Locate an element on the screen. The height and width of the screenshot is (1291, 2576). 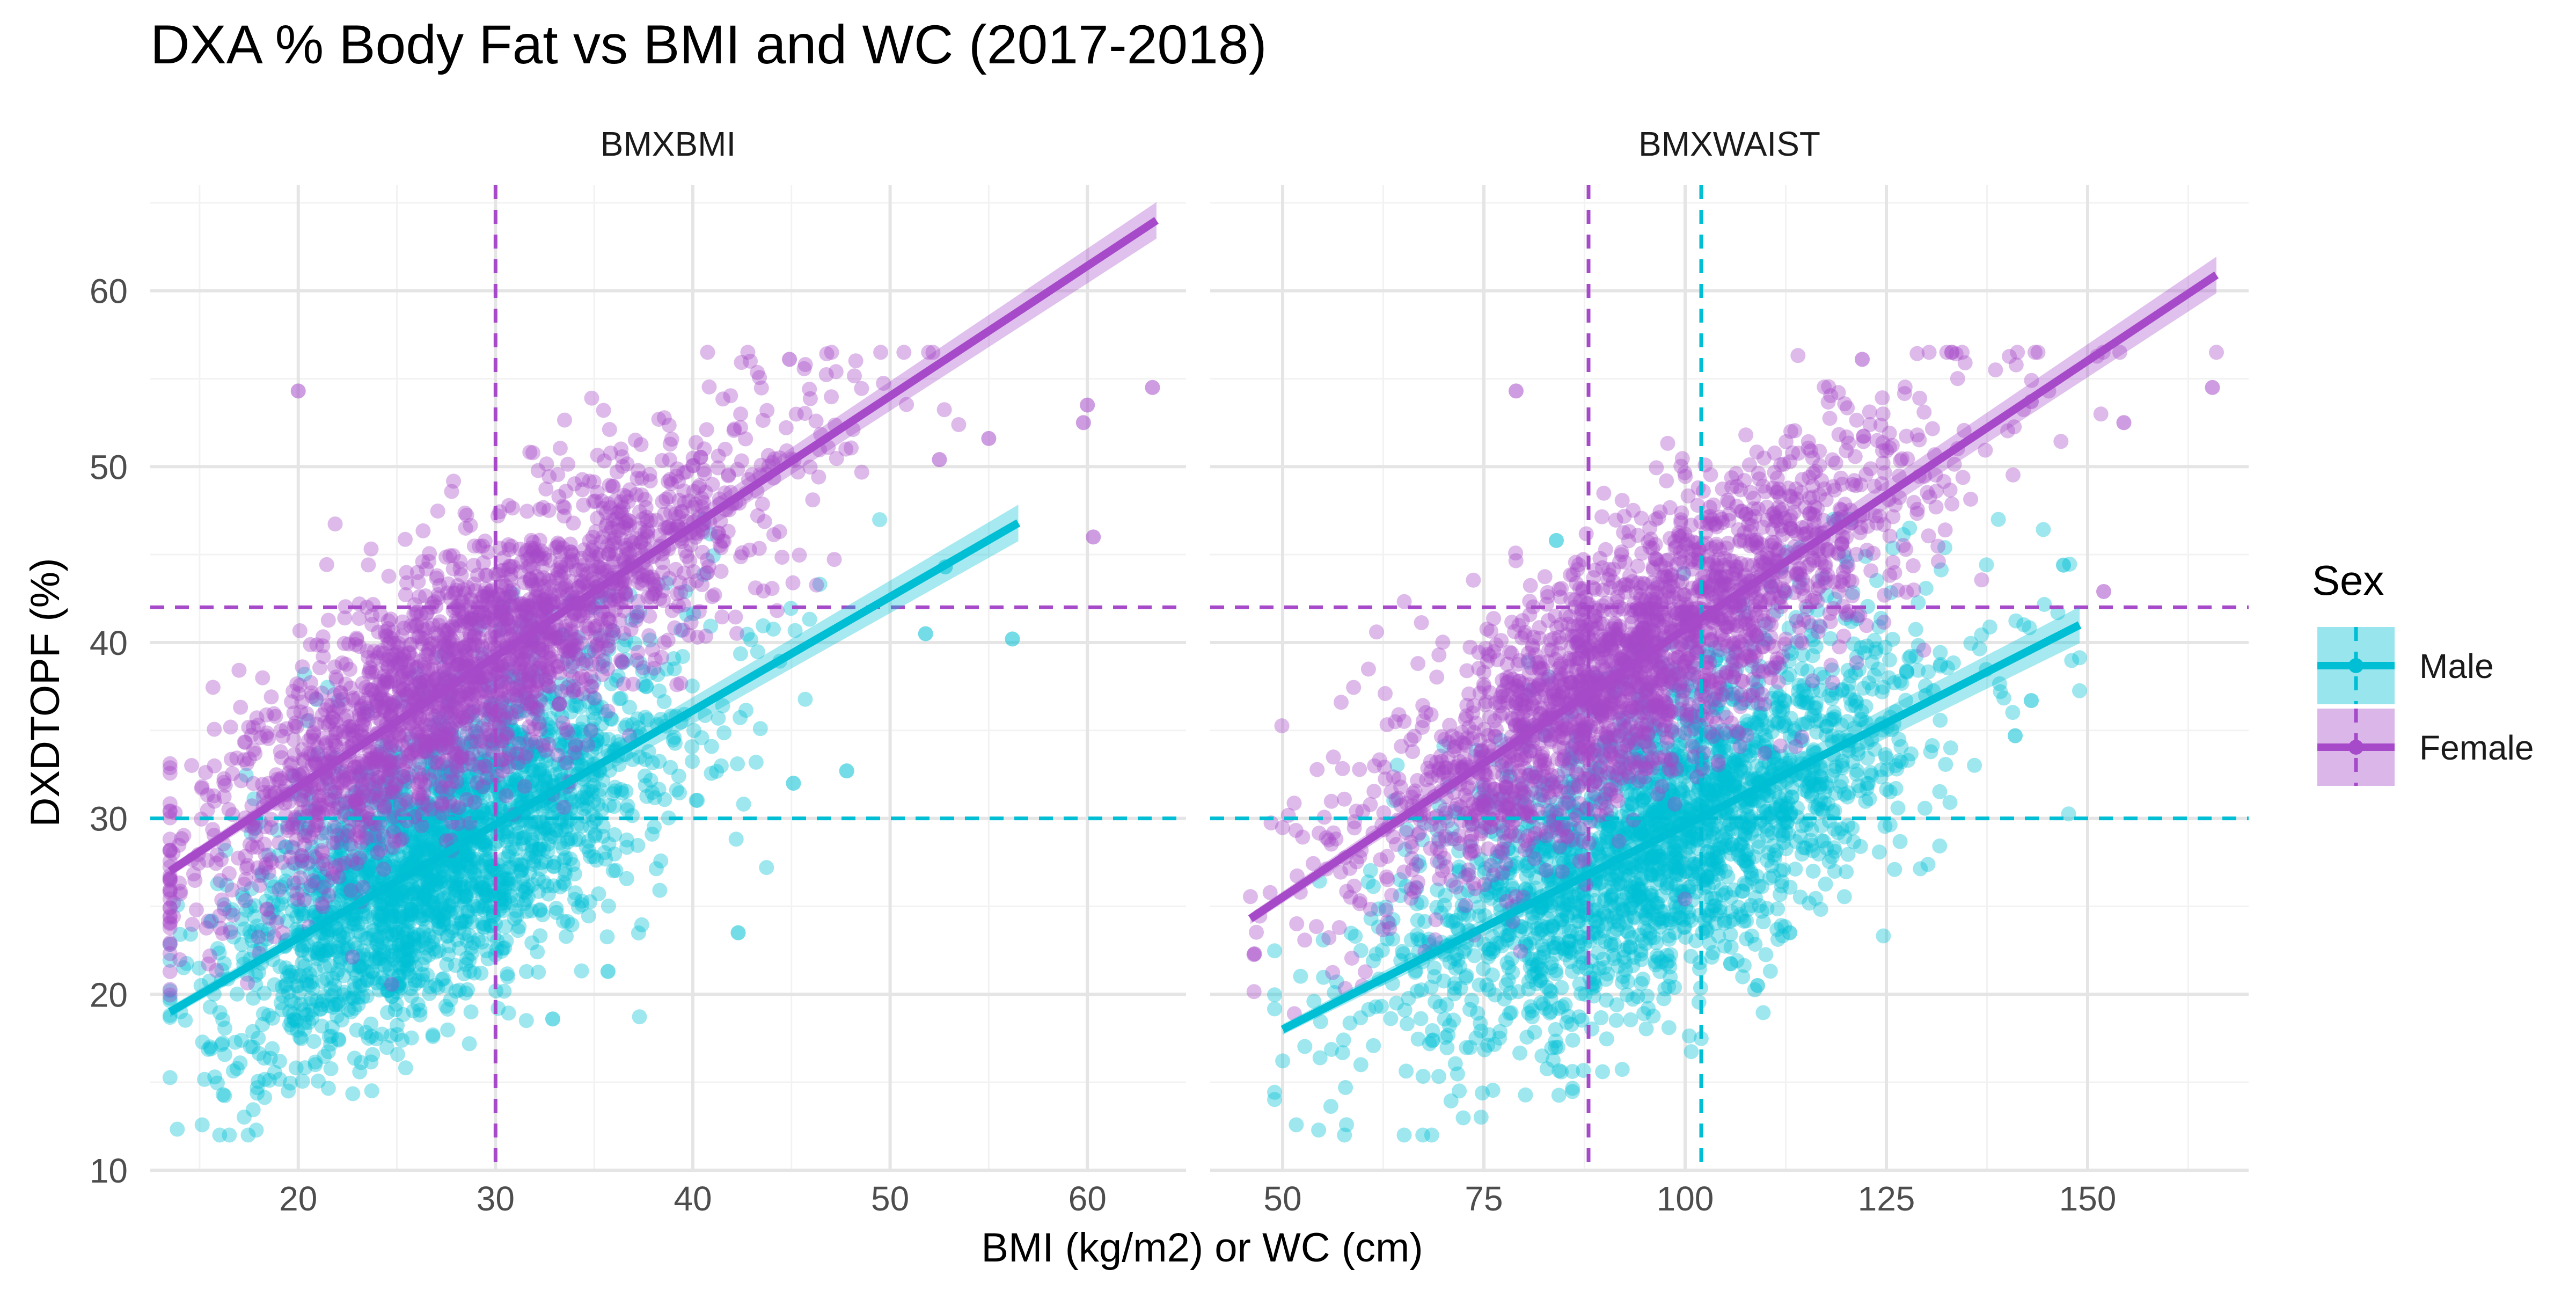
x-tick-label: 100 is located at coordinates (1685, 1198).